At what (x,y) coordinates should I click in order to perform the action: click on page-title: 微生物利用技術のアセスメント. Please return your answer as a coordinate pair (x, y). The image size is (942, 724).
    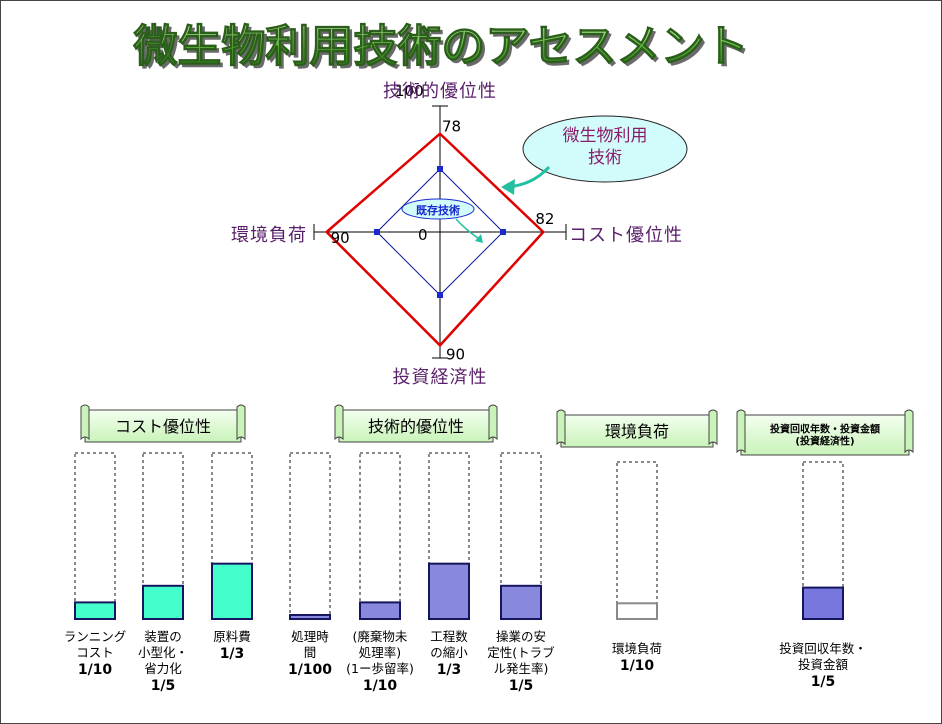
    Looking at the image, I should click on (440, 46).